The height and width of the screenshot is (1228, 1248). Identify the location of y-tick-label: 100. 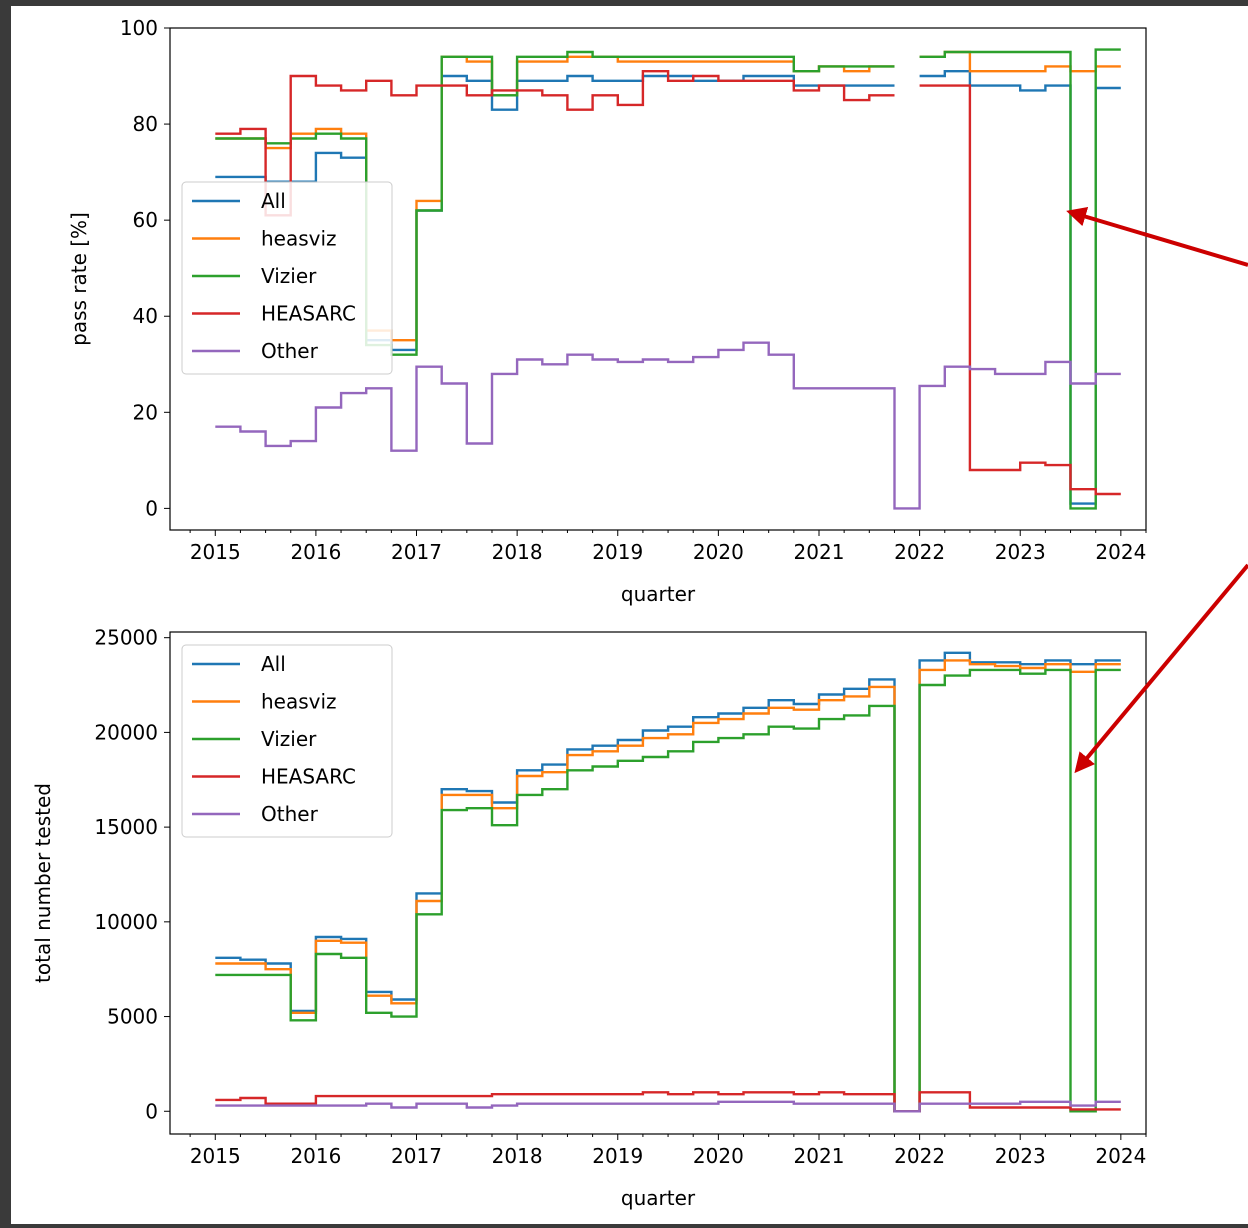
(139, 28).